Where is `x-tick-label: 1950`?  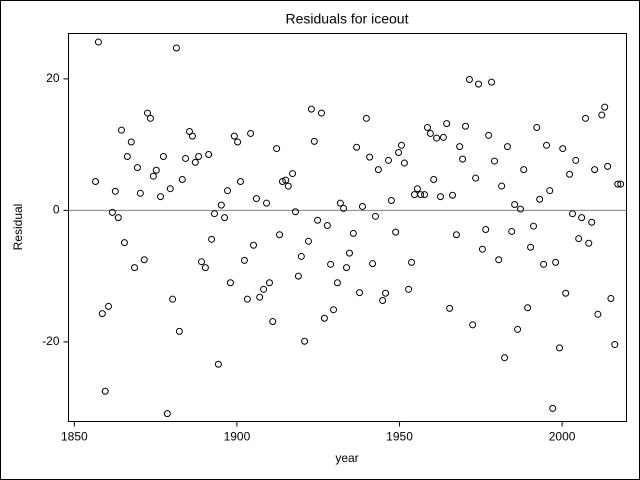
x-tick-label: 1950 is located at coordinates (399, 437).